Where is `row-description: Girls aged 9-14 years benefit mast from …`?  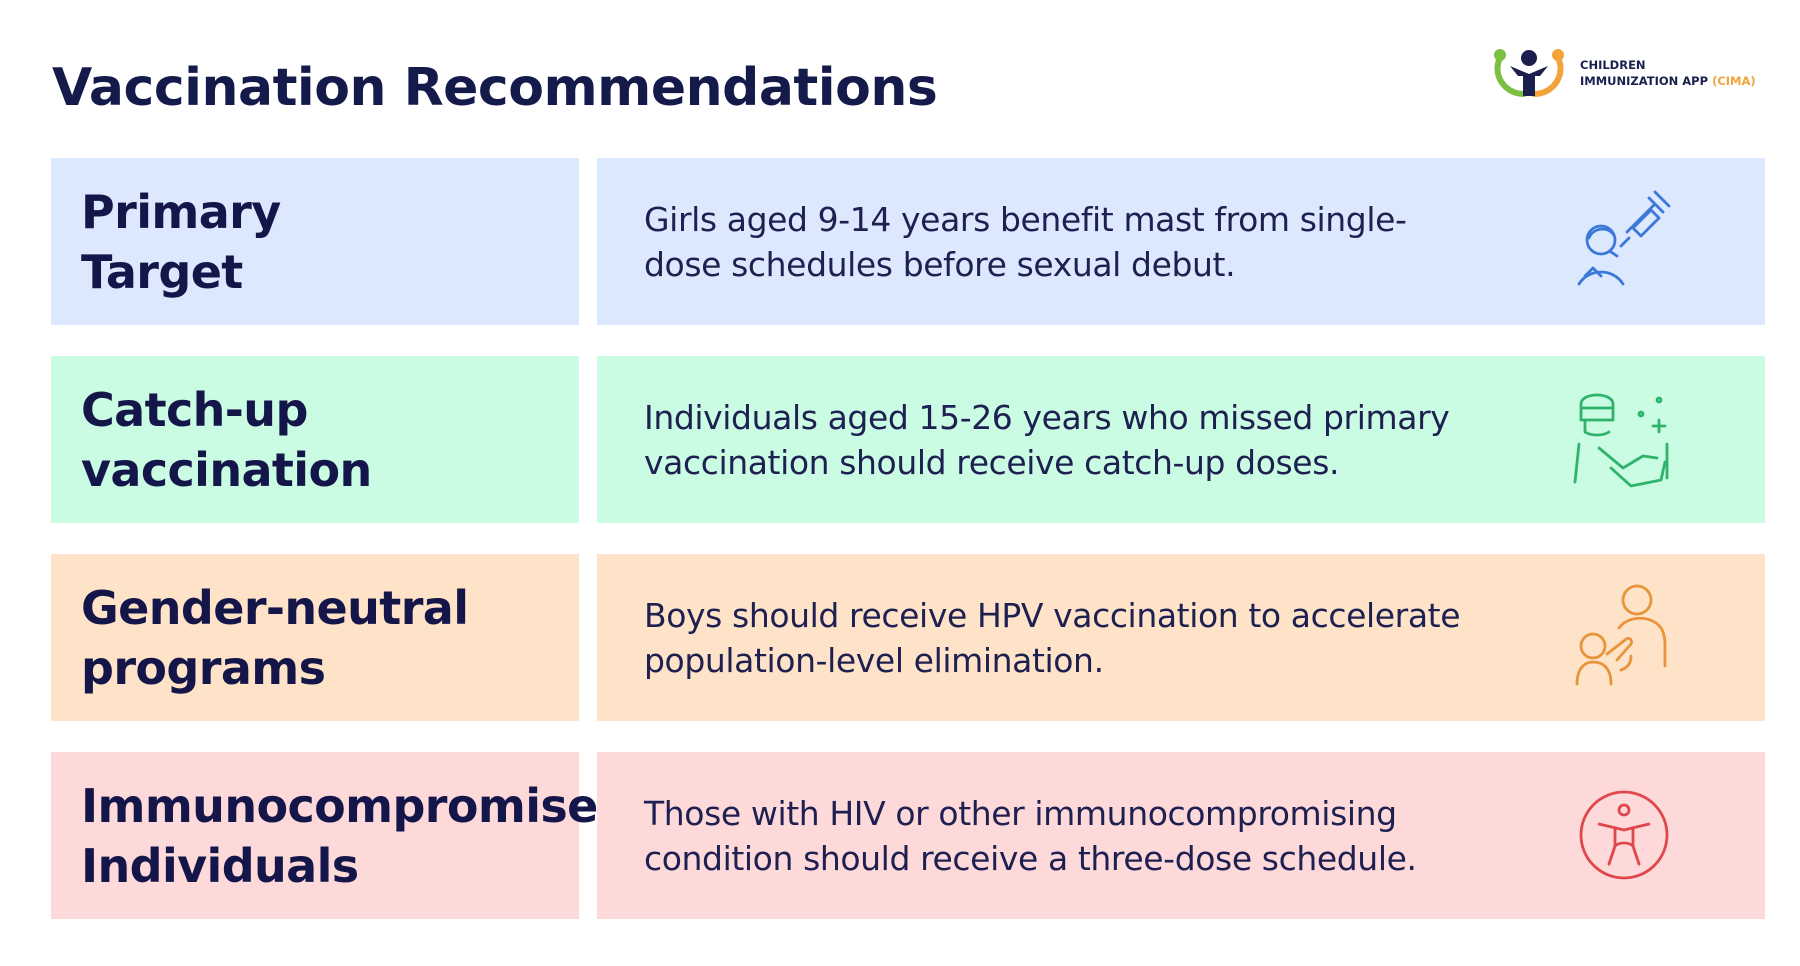 row-description: Girls aged 9-14 years benefit mast from … is located at coordinates (1025, 241).